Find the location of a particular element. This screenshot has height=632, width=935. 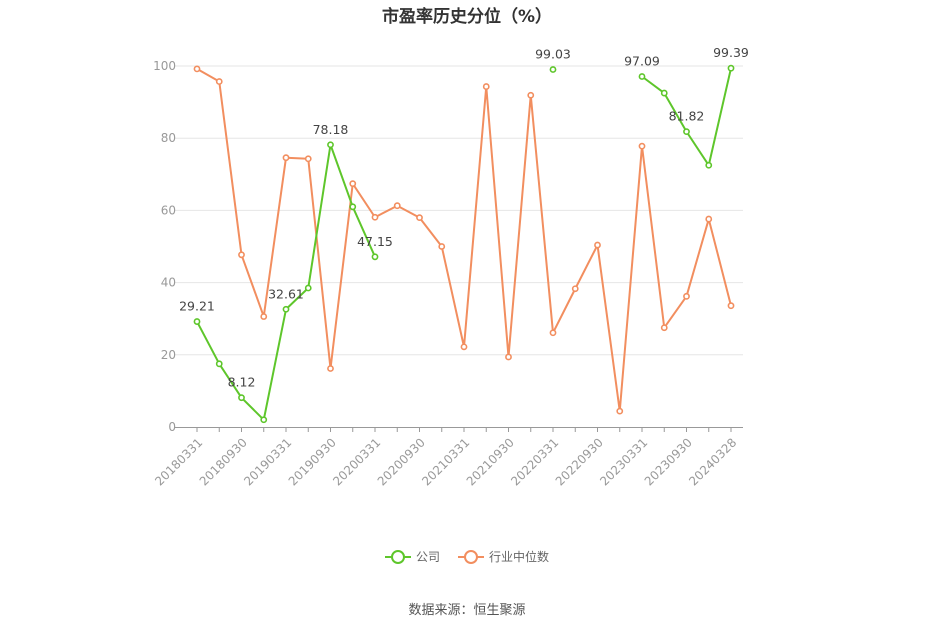

data-label: 47.15 is located at coordinates (375, 241).